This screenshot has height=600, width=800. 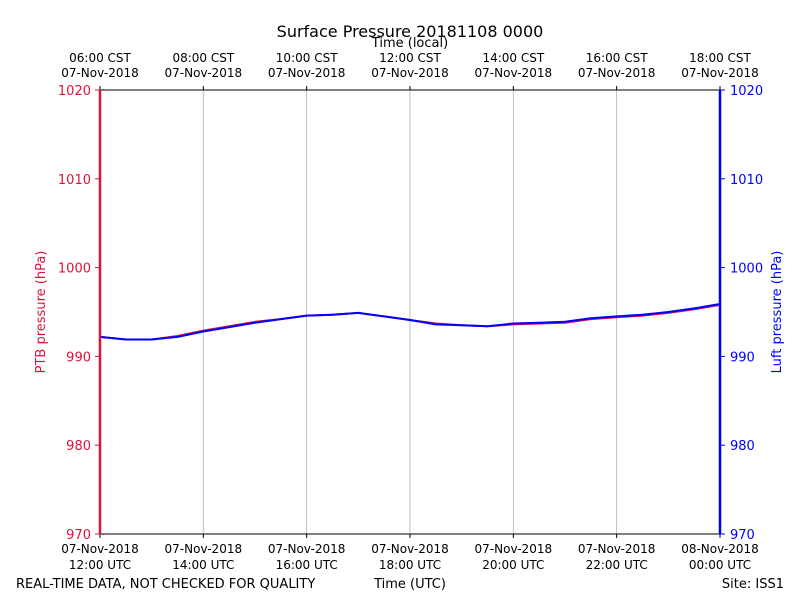 I want to click on right-tick-label: 1010, so click(x=746, y=180).